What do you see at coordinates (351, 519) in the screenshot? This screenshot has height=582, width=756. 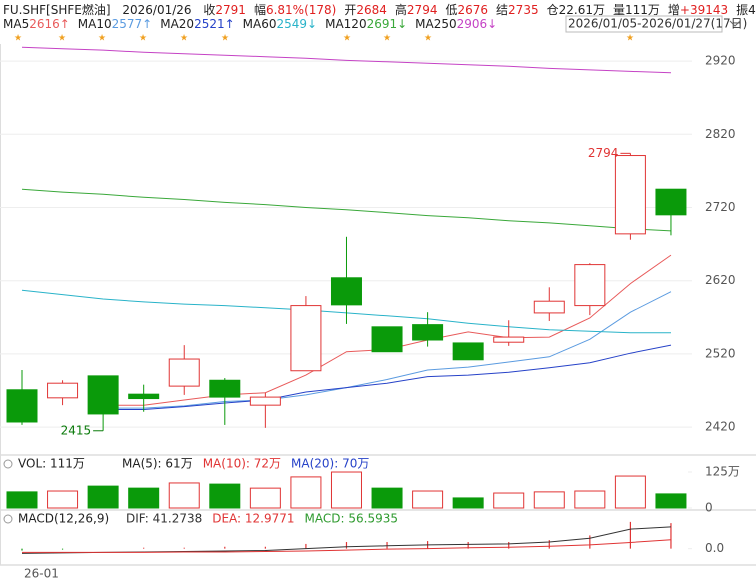 I see `legend-entry: MACD: 56.5935` at bounding box center [351, 519].